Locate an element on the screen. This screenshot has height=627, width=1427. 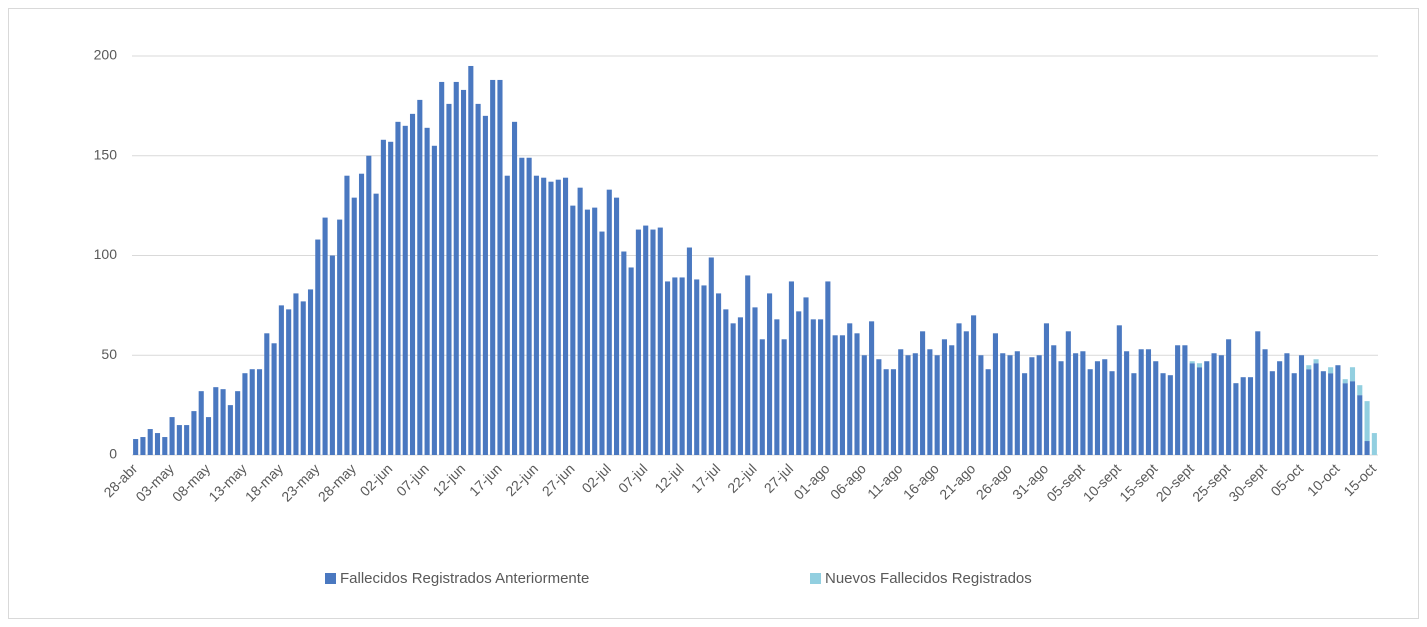
legend-label: Nuevos Fallecidos Registrados is located at coordinates (928, 578).